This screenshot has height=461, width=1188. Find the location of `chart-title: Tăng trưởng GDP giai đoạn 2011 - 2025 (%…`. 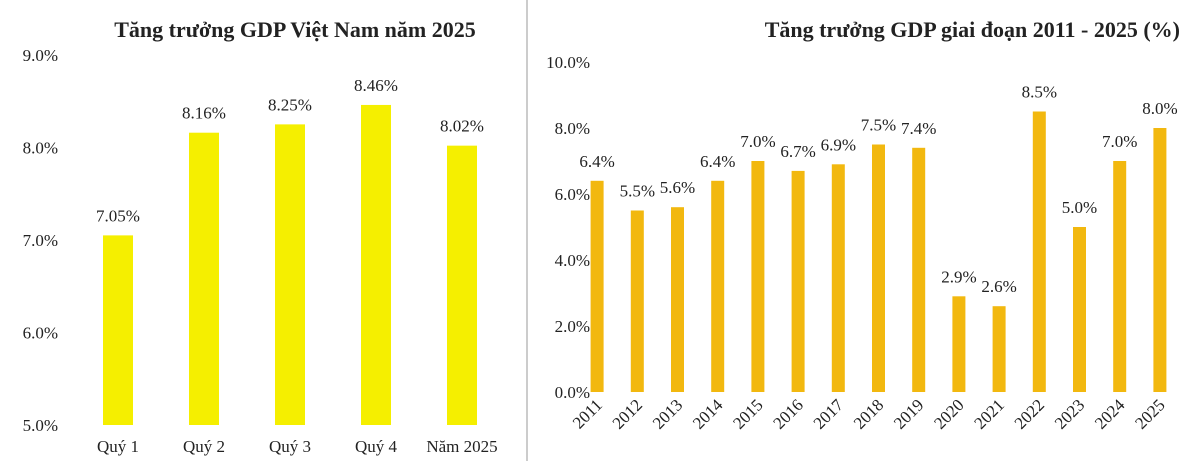

chart-title: Tăng trưởng GDP giai đoạn 2011 - 2025 (%… is located at coordinates (972, 29).